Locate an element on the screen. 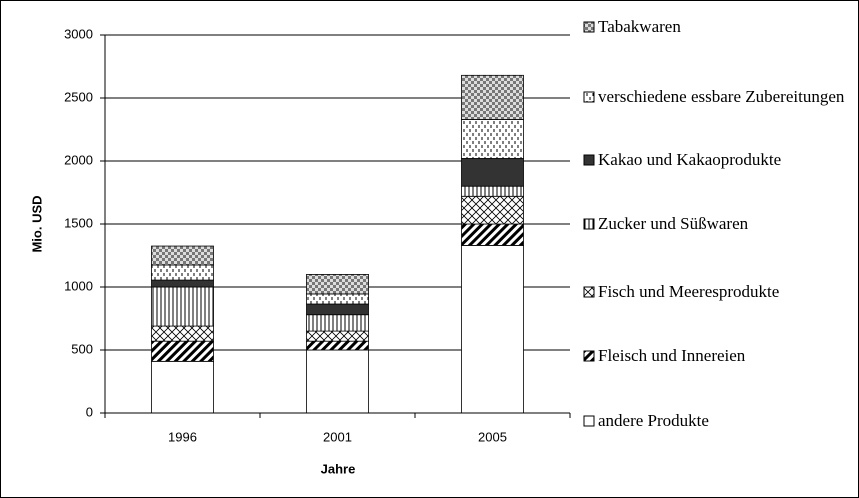 The height and width of the screenshot is (498, 859). x-tick-label: 1996 is located at coordinates (182, 436).